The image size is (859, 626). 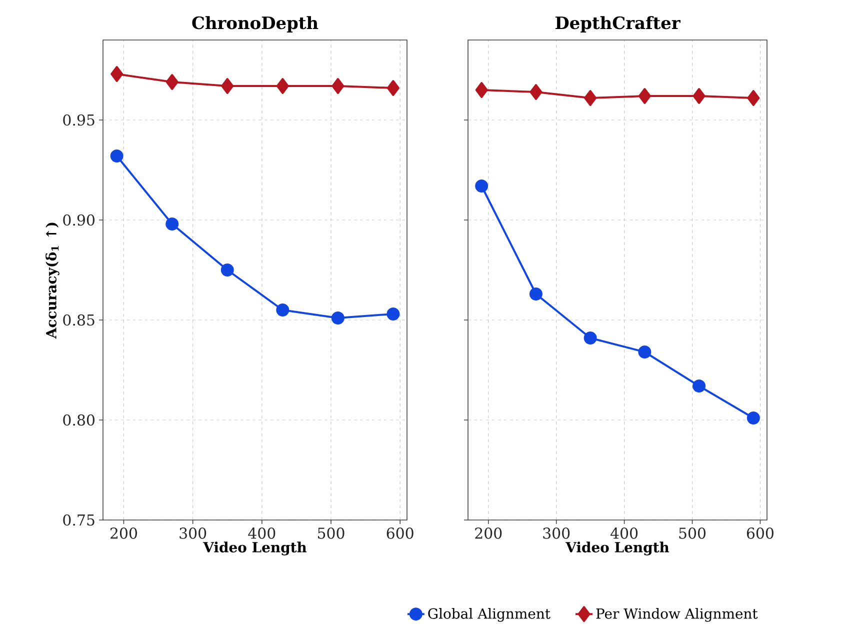 I want to click on y-tick-label: 0.95, so click(x=78, y=120).